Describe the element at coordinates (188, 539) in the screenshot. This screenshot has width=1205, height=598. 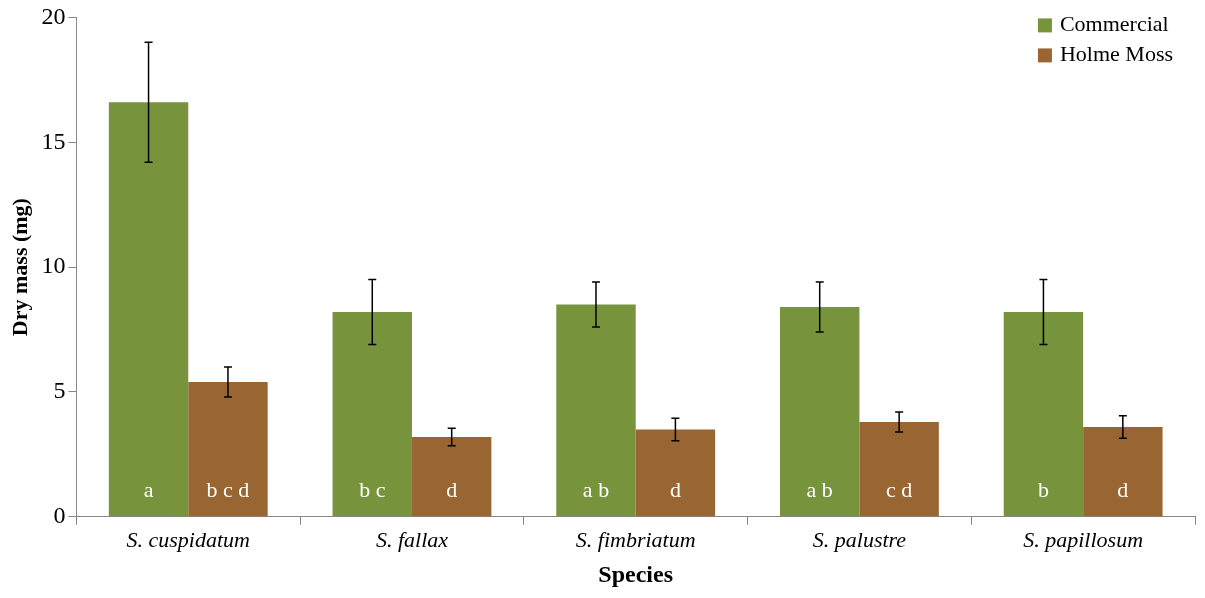
I see `x-tick-label: S. cuspidatum` at that location.